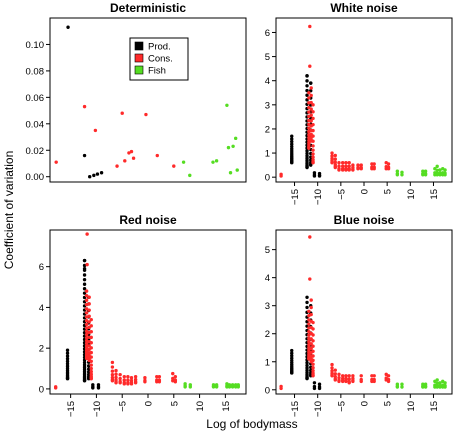 The height and width of the screenshot is (436, 474). What do you see at coordinates (35, 151) in the screenshot?
I see `y-tick-label: 0.02` at bounding box center [35, 151].